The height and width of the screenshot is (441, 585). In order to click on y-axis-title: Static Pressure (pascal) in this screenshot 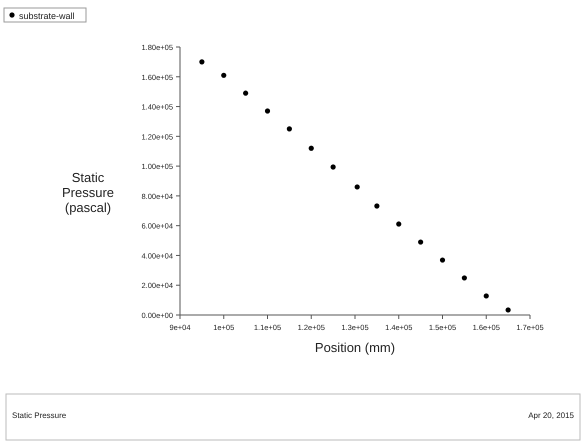, I will do `click(88, 192)`.